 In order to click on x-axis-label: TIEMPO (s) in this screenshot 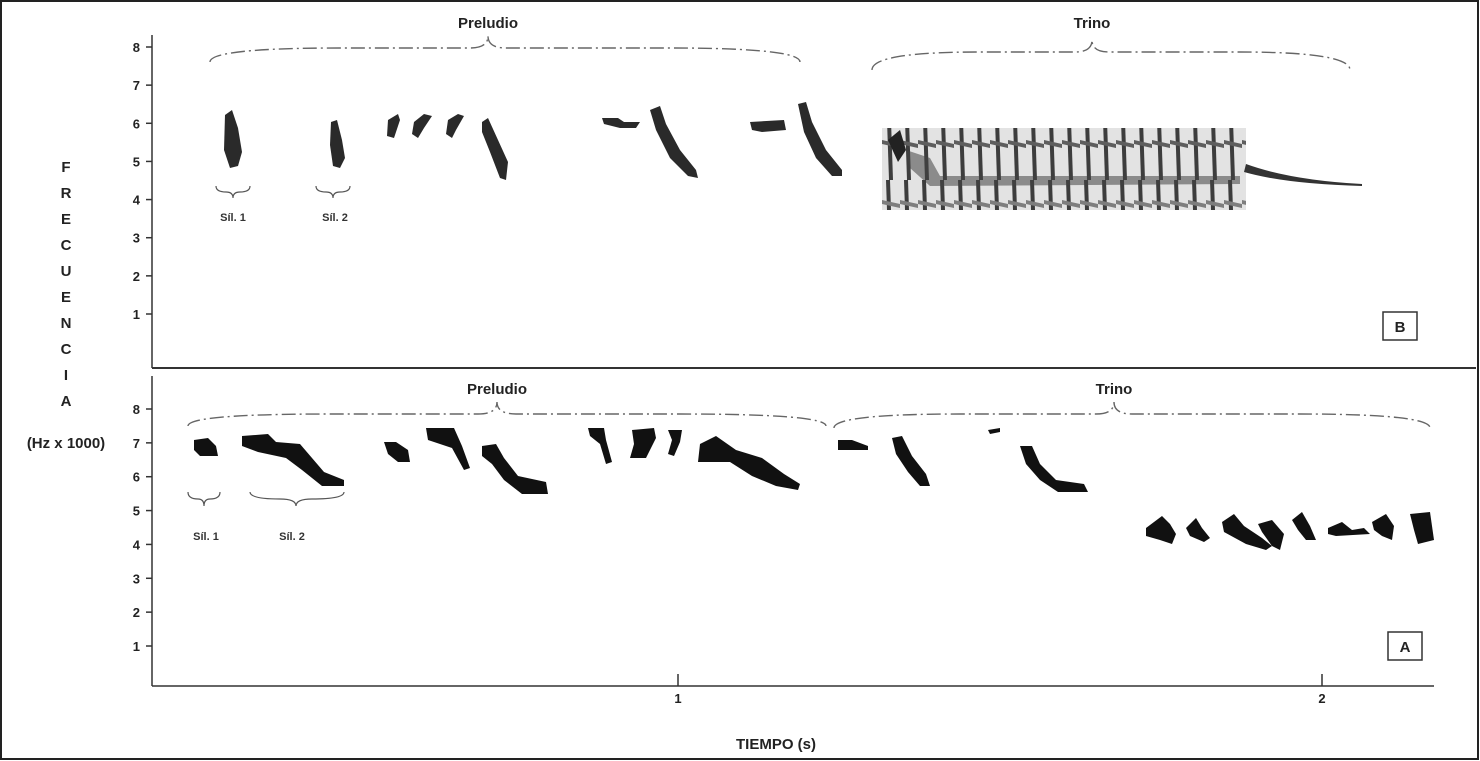, I will do `click(776, 744)`.